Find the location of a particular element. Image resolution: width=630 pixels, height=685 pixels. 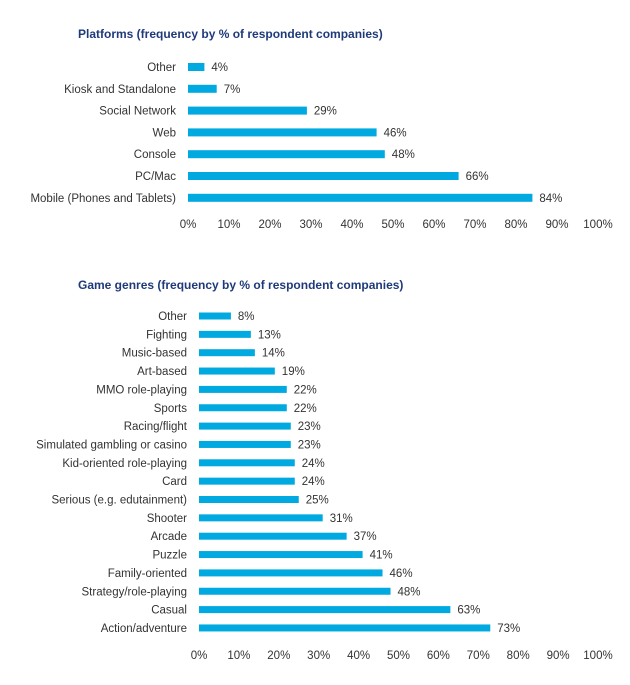

genres-value-label: 31% is located at coordinates (341, 519).